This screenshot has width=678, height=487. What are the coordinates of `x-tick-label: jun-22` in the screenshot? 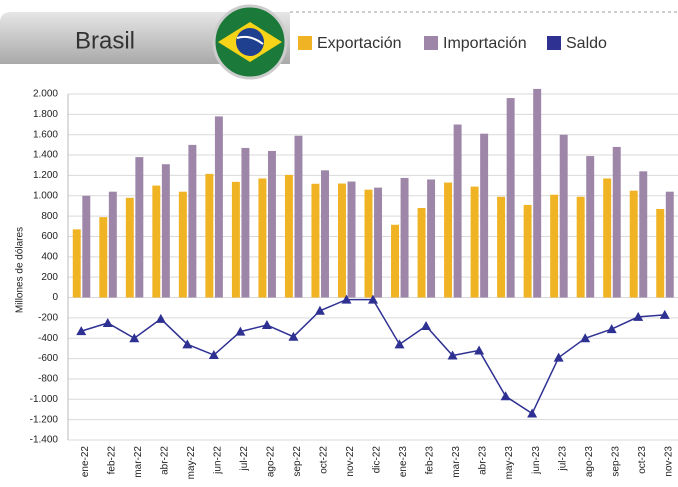 It's located at (218, 460).